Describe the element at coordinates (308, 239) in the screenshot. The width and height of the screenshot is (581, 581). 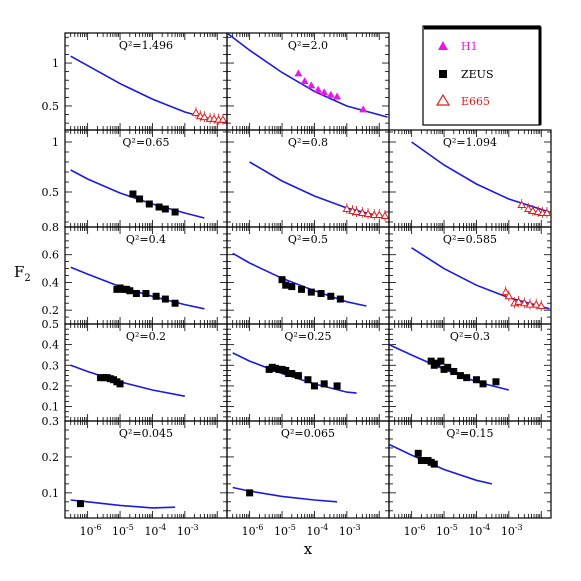
I see `panel-label: Q²=0.5` at that location.